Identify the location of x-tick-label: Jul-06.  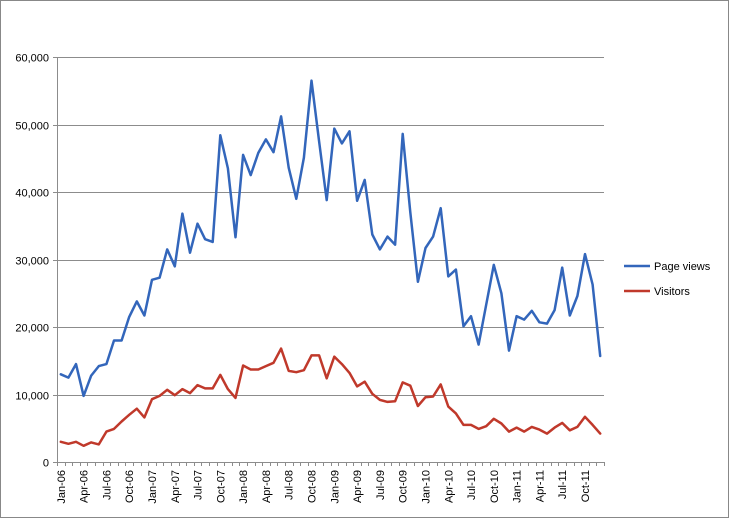
(107, 485).